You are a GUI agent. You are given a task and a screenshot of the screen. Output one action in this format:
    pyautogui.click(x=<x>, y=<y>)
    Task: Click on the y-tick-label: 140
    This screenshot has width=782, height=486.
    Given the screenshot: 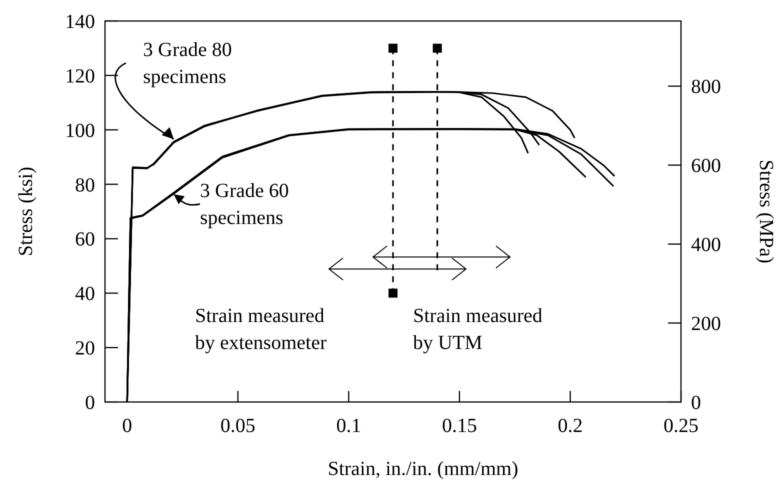 What is the action you would take?
    pyautogui.click(x=80, y=22)
    